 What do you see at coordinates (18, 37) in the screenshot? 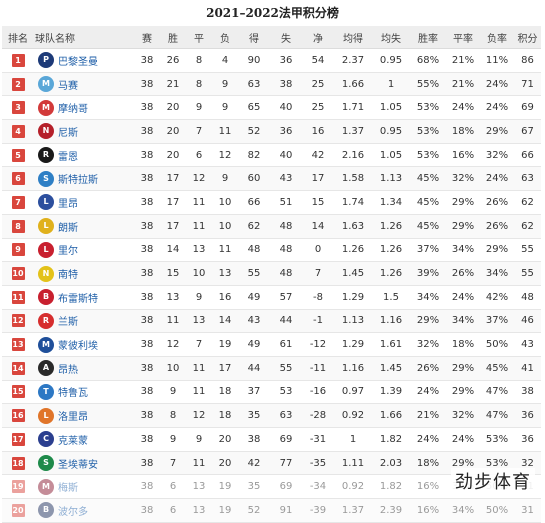
I see `header-rank: 排名` at bounding box center [18, 37].